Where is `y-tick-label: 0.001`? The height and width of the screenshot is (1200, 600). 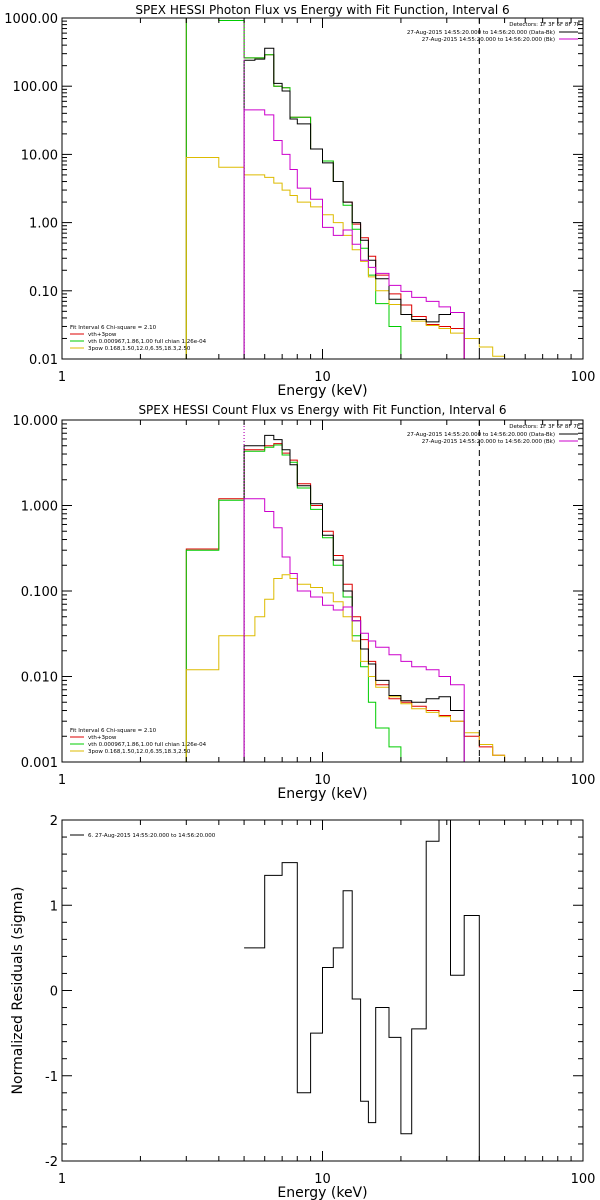 y-tick-label: 0.001 is located at coordinates (39, 763).